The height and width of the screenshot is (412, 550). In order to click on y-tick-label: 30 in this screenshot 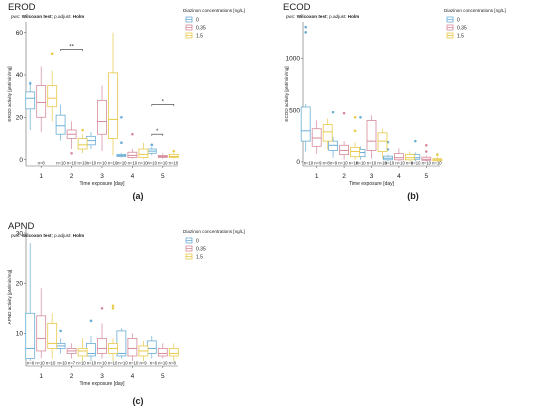, I will do `click(20, 233)`.